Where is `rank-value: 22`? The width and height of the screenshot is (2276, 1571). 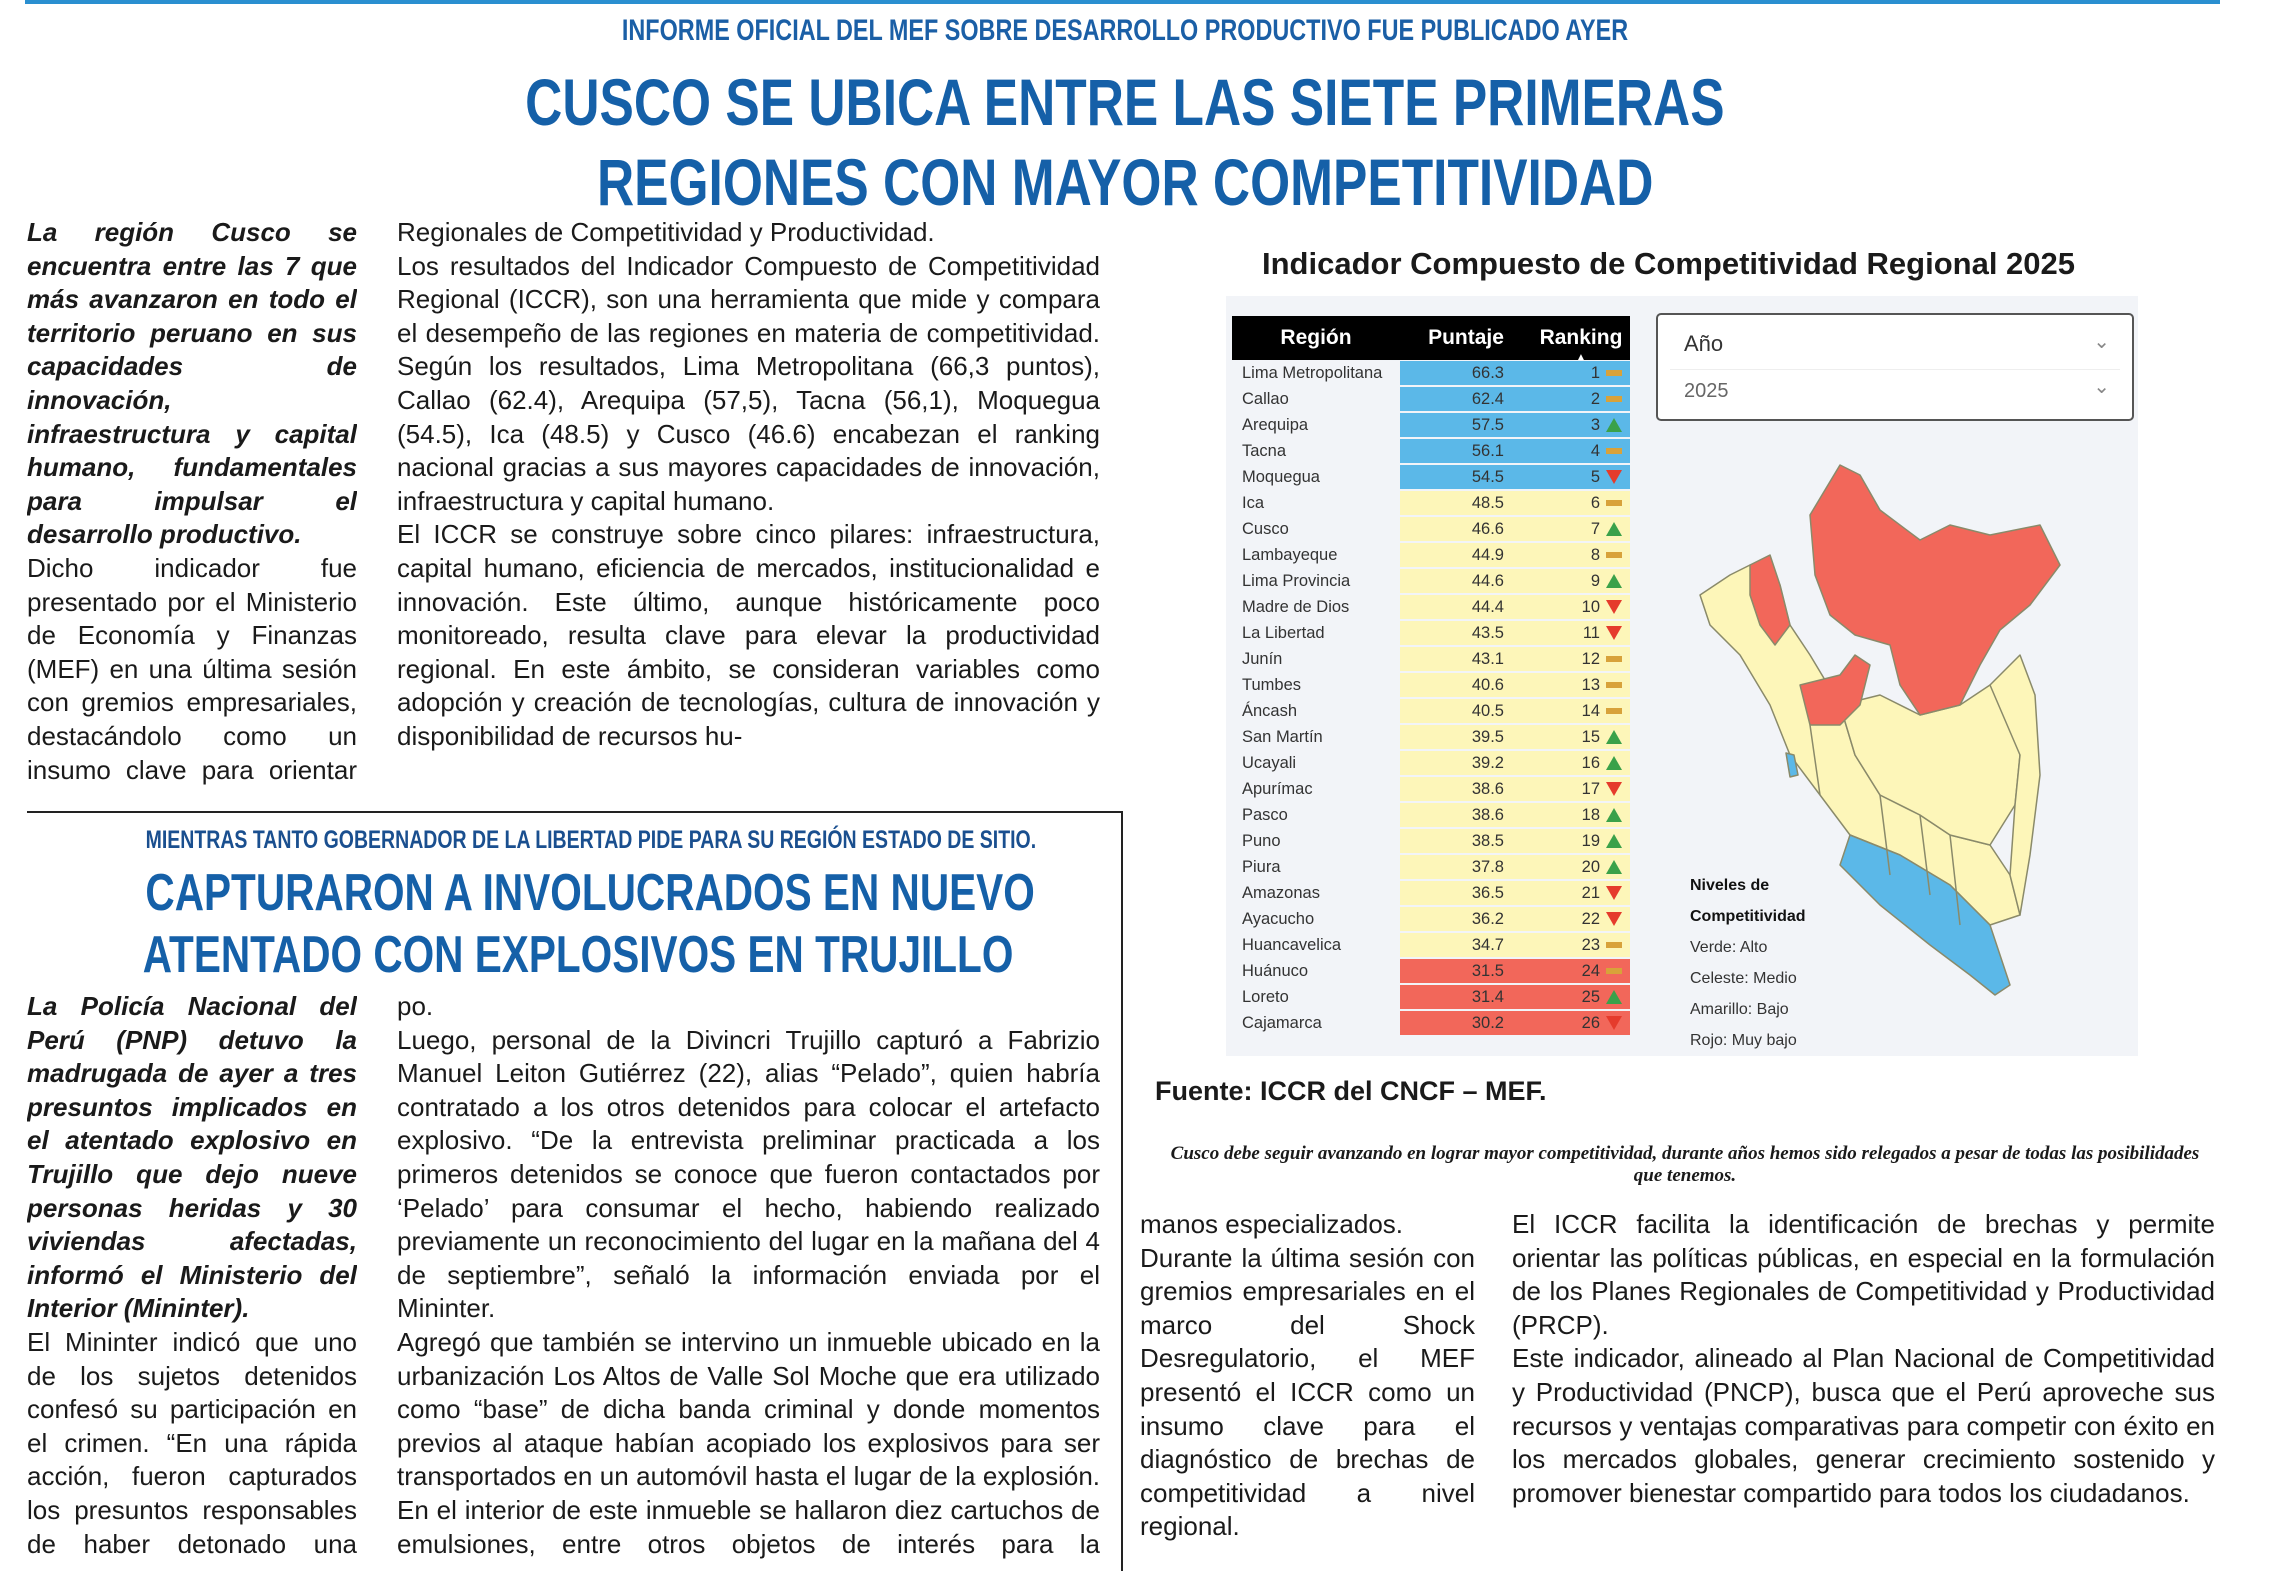
rank-value: 22 is located at coordinates (1590, 919).